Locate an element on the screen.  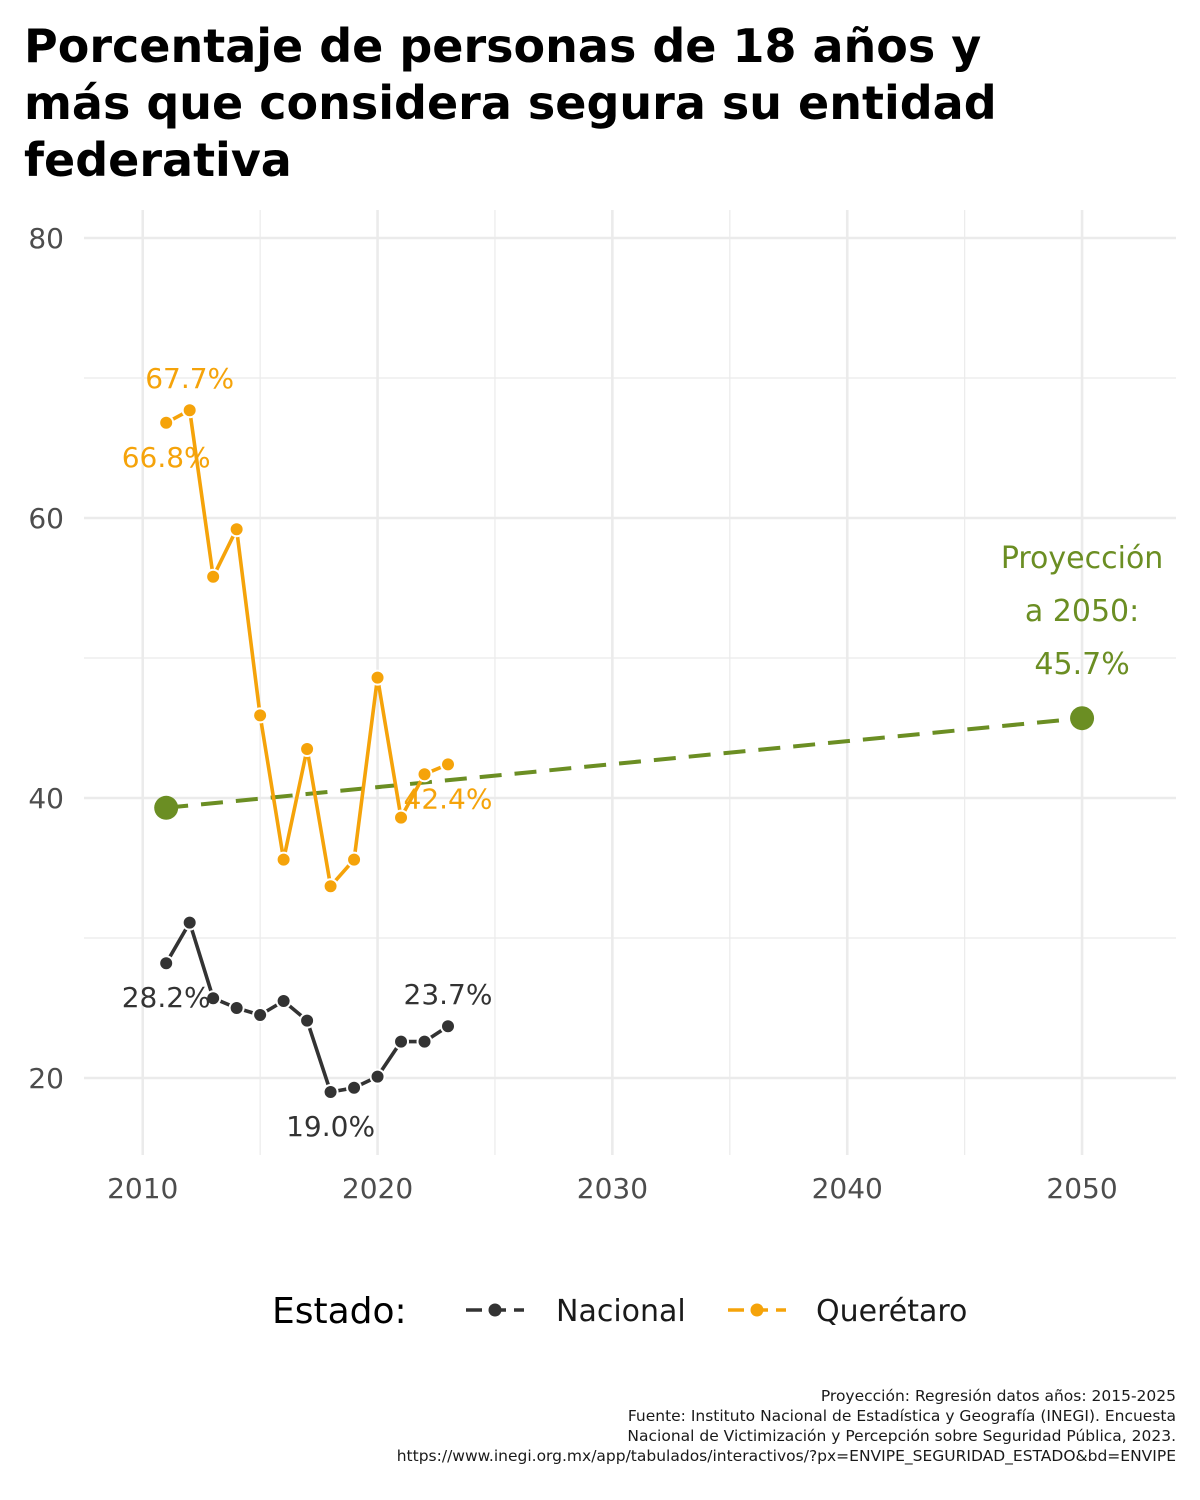
data-label: 67.7% is located at coordinates (189, 378).